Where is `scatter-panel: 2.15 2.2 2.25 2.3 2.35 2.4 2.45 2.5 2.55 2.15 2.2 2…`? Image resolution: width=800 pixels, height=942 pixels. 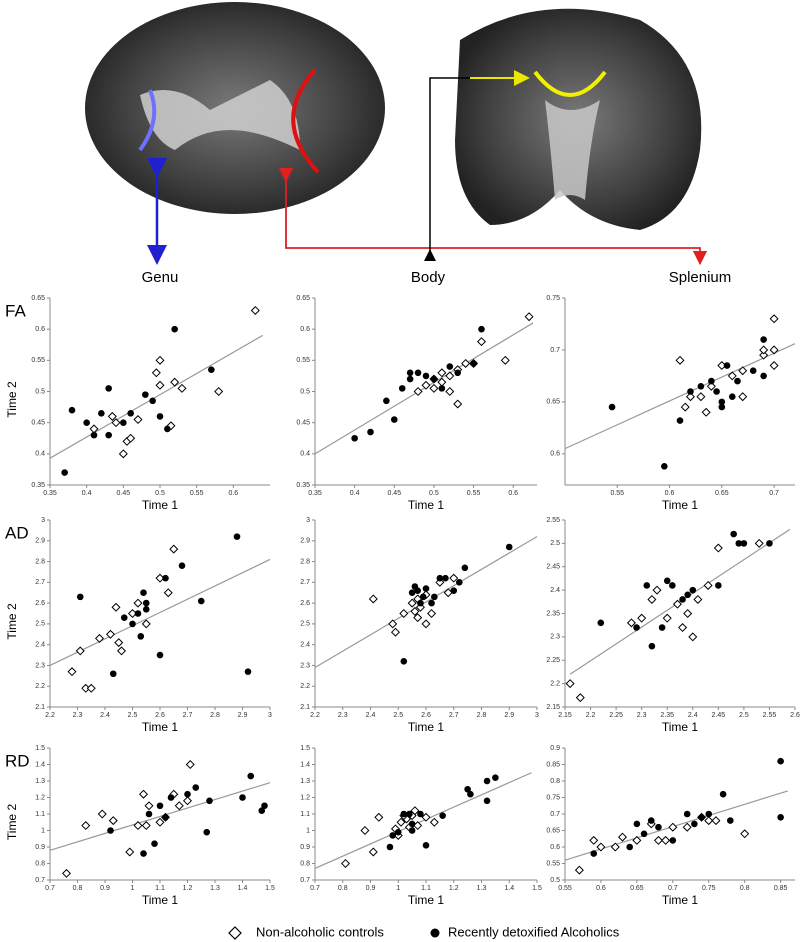
scatter-panel: 2.15 2.2 2.25 2.3 2.35 2.4 2.45 2.5 2.55 2.15 2.2 2… is located at coordinates (673, 625).